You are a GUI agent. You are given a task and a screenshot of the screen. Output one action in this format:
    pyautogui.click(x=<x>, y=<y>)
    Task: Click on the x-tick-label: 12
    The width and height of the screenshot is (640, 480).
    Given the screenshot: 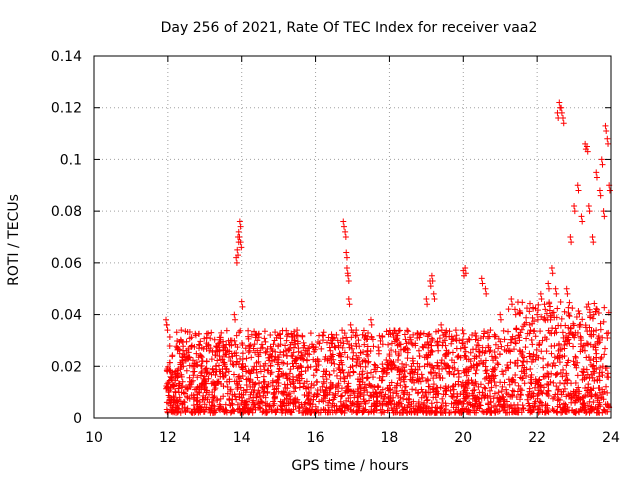 What is the action you would take?
    pyautogui.click(x=168, y=438)
    